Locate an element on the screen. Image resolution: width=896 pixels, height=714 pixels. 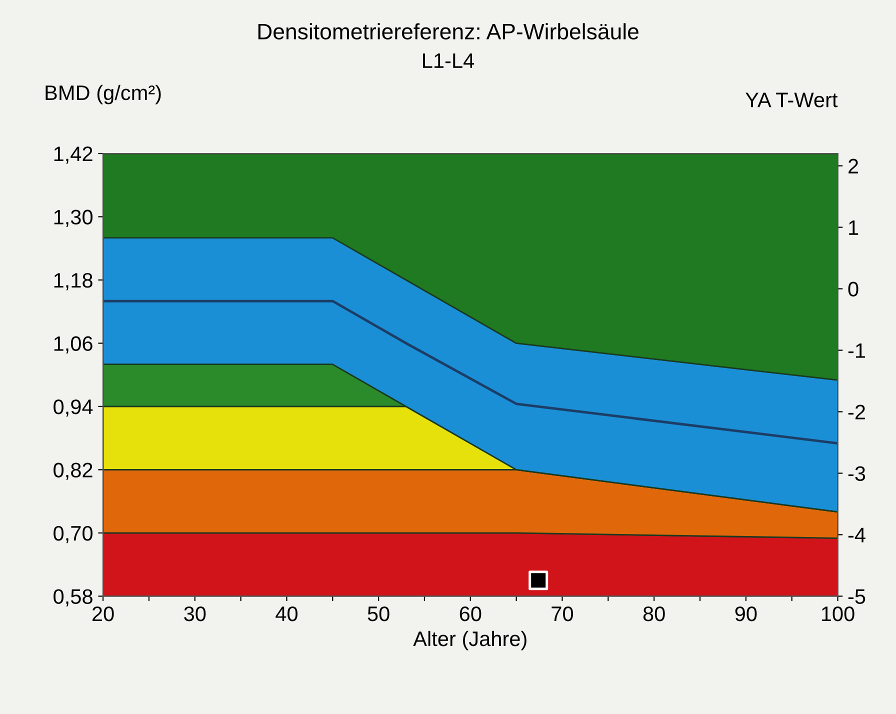
y-tick-label: 1,06 is located at coordinates (73, 345).